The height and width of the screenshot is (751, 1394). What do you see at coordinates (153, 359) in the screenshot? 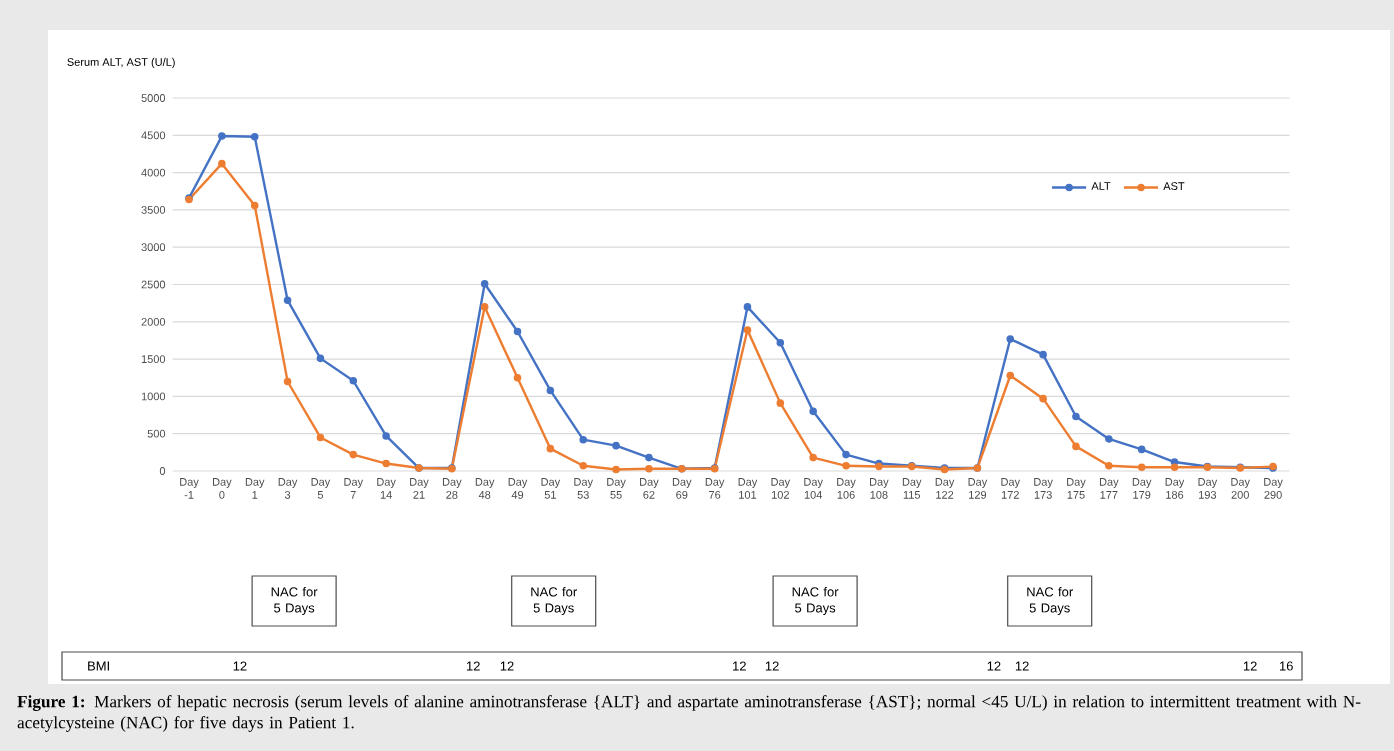
I see `y-tick-label: 1500` at bounding box center [153, 359].